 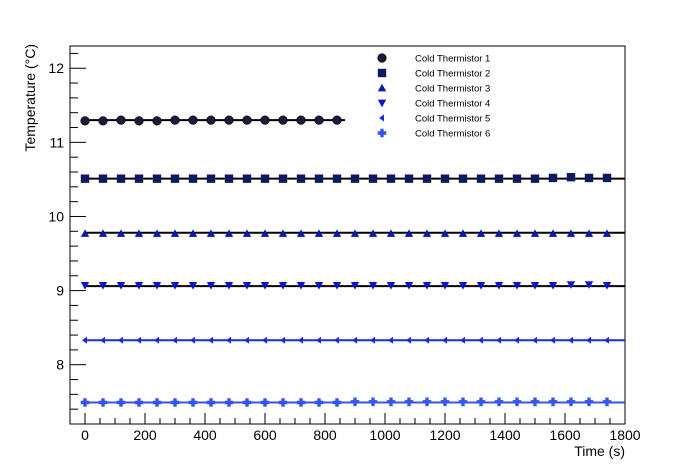 What do you see at coordinates (56, 68) in the screenshot?
I see `y-tick-label: 12` at bounding box center [56, 68].